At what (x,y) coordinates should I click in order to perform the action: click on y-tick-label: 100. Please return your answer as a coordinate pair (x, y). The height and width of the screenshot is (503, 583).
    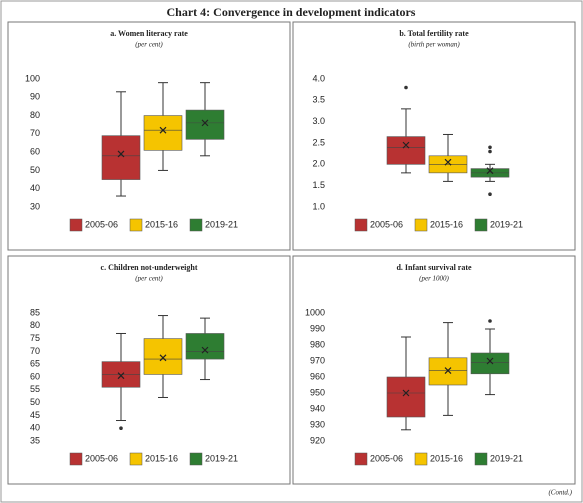
    Looking at the image, I should click on (32, 78).